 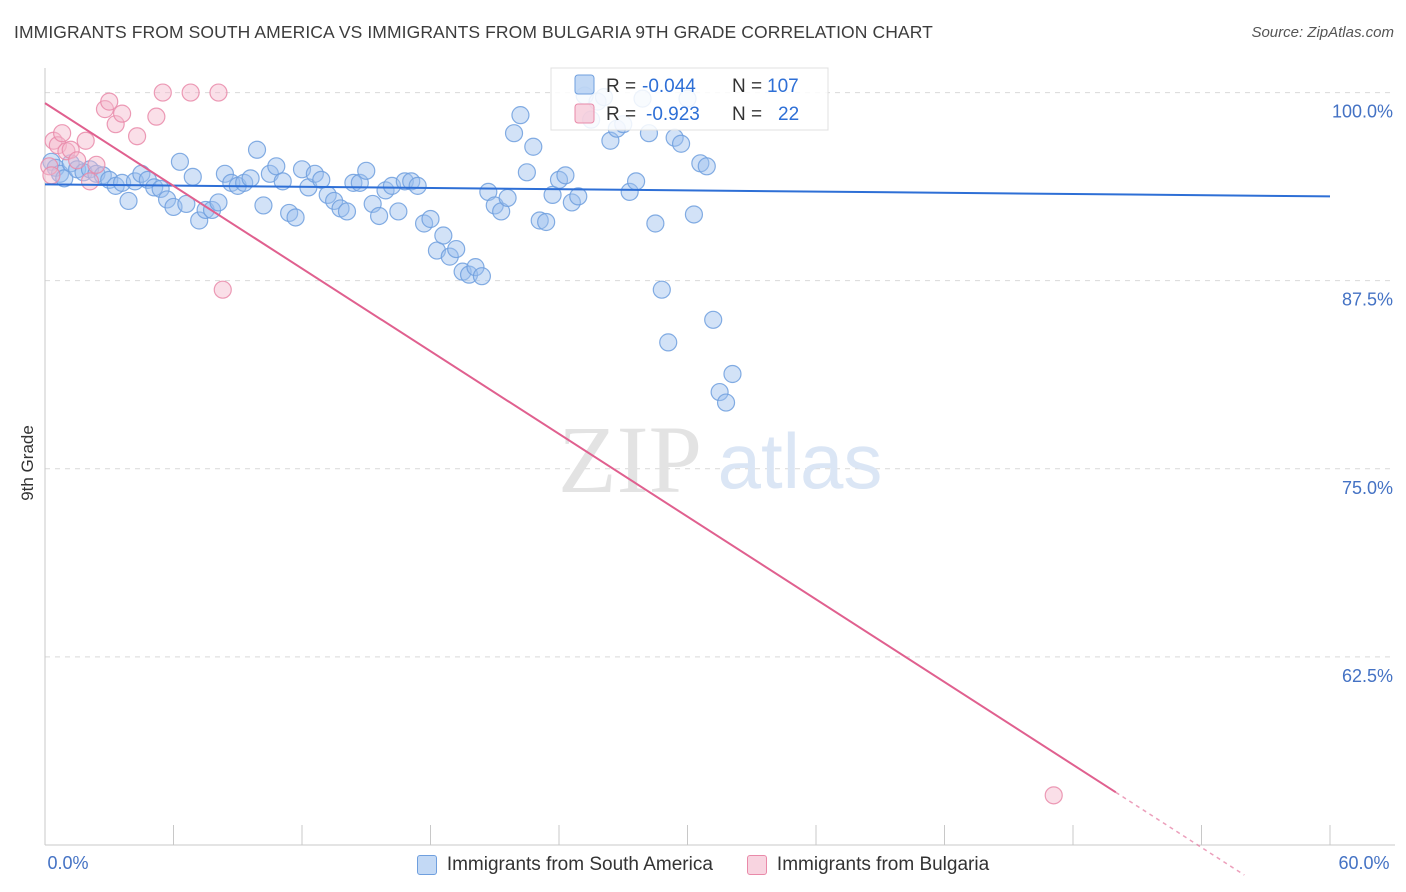 What do you see at coordinates (584, 84) in the screenshot?
I see `stats-swatch-south-america` at bounding box center [584, 84].